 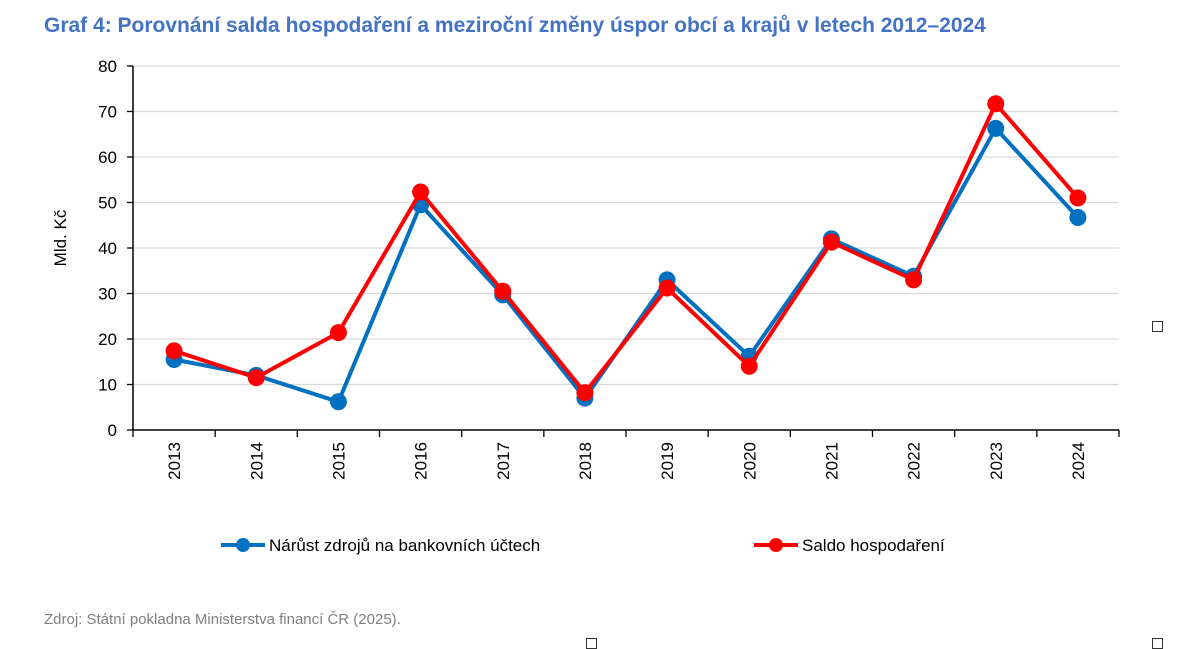 I want to click on x-tick-label: 2018, so click(x=585, y=461).